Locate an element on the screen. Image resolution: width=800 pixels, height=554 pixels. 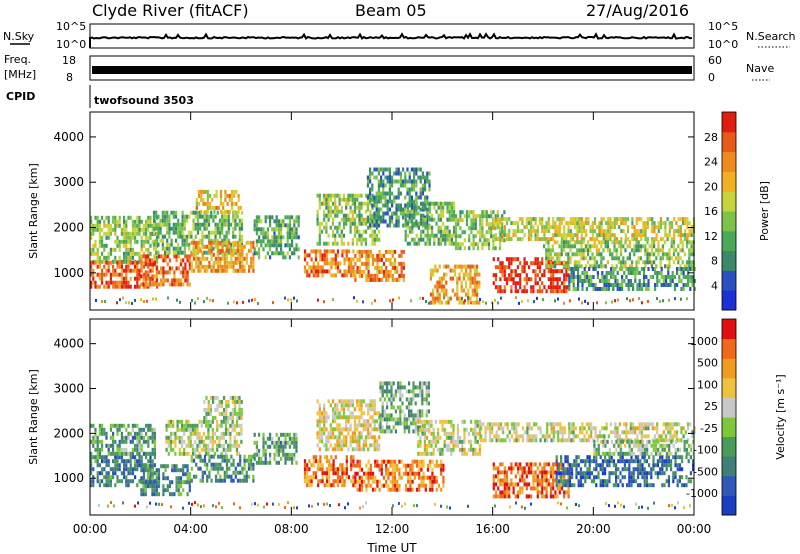
freq-nave-trace is located at coordinates (392, 70).